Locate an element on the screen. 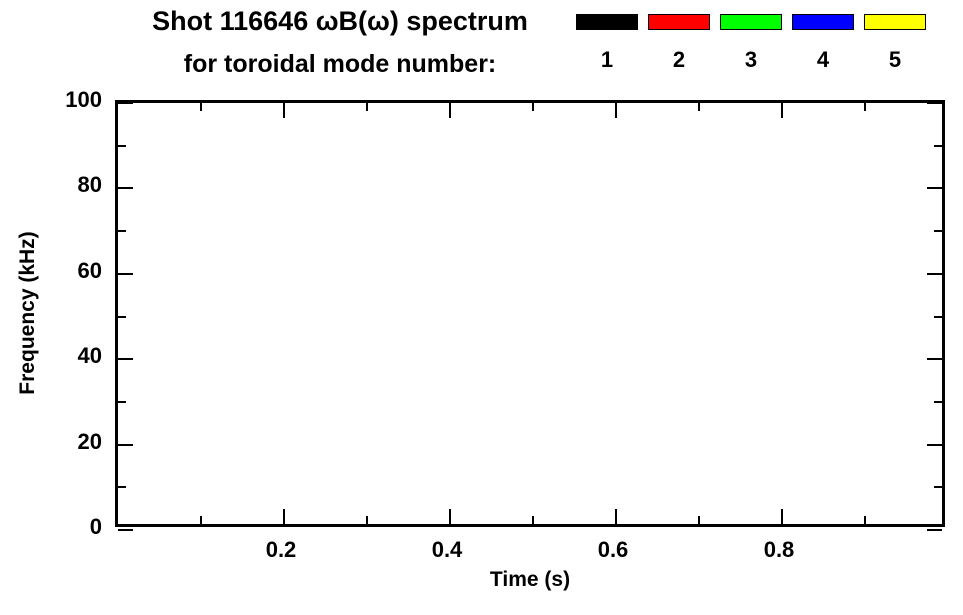 The image size is (963, 615). x-axis-title: Time (s) is located at coordinates (530, 579).